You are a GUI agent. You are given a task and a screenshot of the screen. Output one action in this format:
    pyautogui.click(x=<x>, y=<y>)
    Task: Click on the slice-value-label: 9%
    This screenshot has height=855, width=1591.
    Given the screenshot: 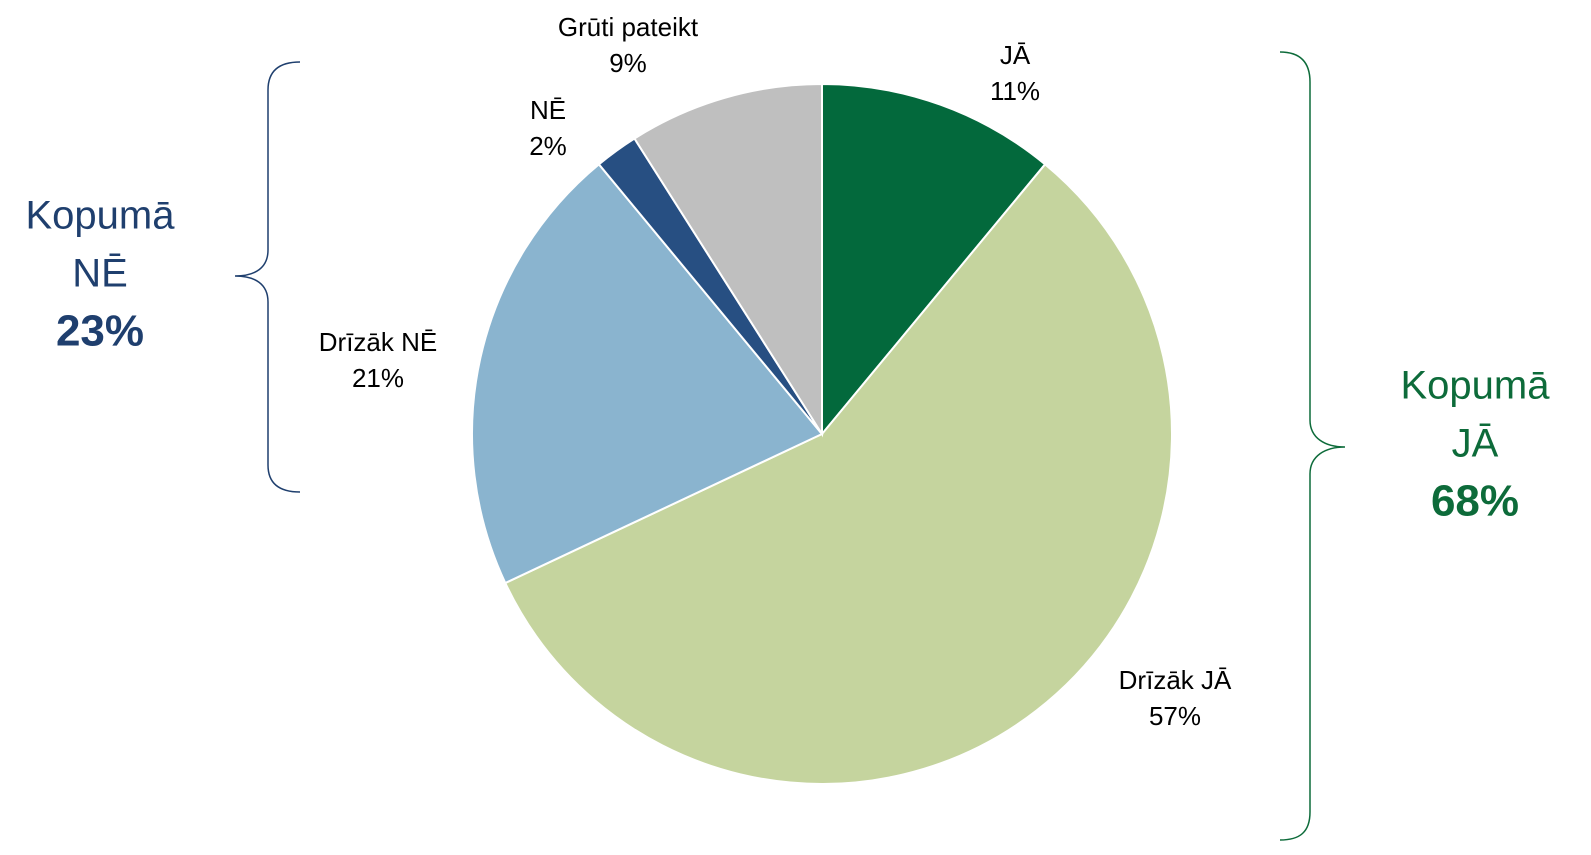 What is the action you would take?
    pyautogui.click(x=628, y=63)
    